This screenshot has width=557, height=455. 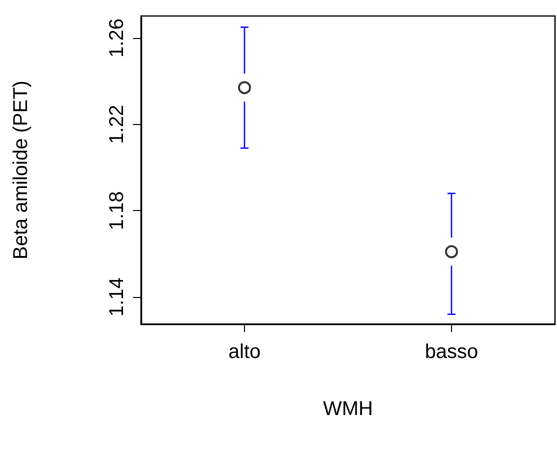 I want to click on y-tick-label: 1.26, so click(x=117, y=38).